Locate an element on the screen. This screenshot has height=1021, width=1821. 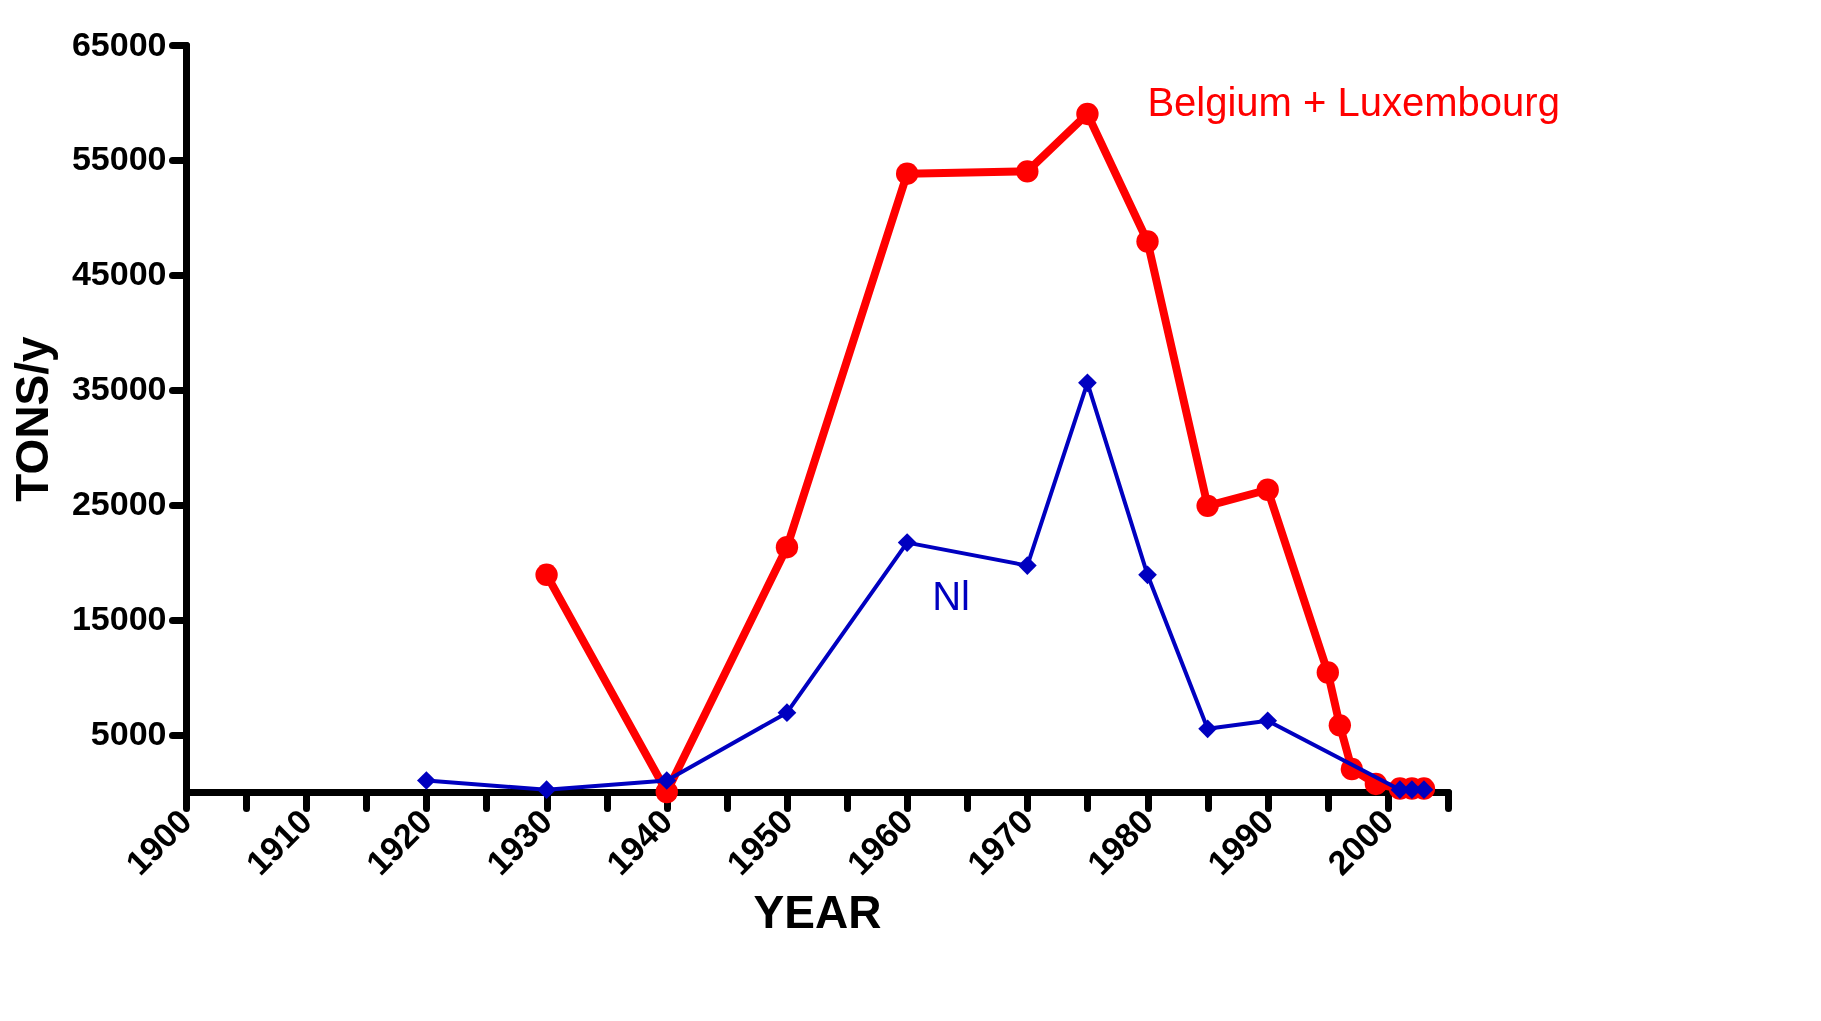
y-tick-label: 35000 is located at coordinates (119, 388).